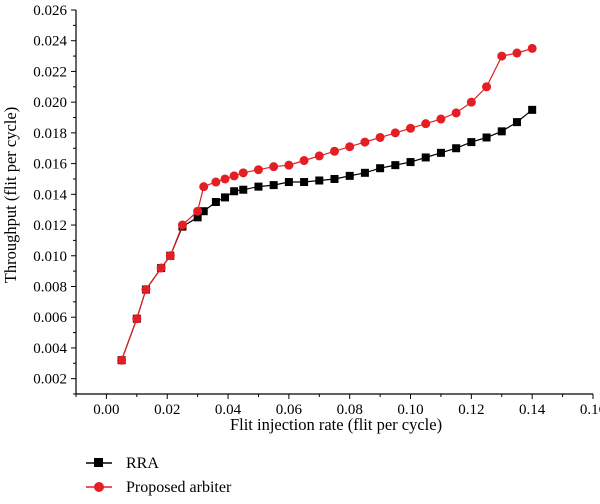 This screenshot has height=504, width=600. I want to click on y-axis-title: Throughput (flit per cycle), so click(10, 195).